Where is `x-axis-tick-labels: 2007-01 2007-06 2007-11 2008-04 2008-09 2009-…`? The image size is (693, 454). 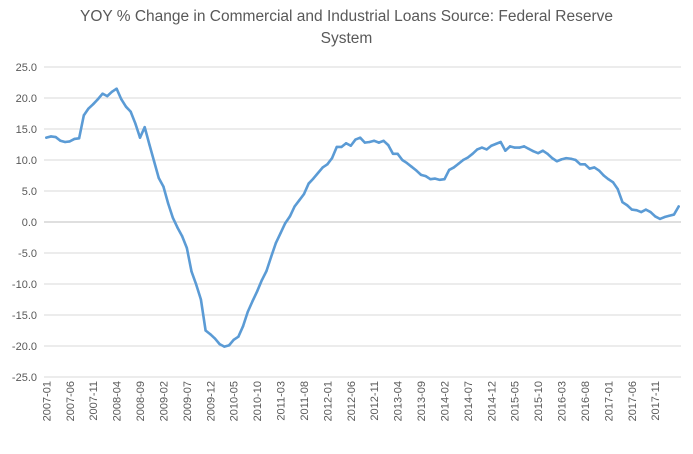
x-axis-tick-labels: 2007-01 2007-06 2007-11 2008-04 2008-09 2009-… is located at coordinates (351, 401).